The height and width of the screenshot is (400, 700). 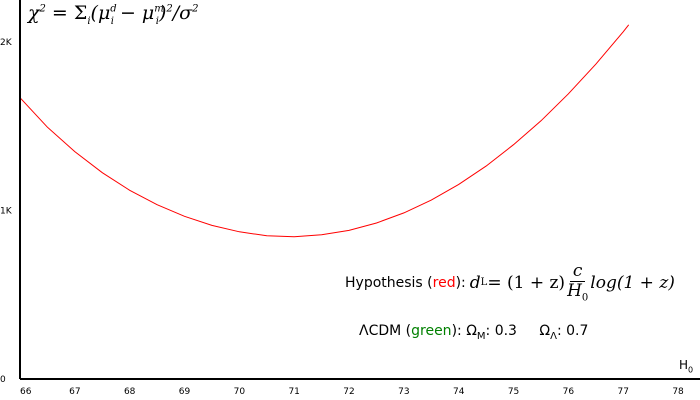 What do you see at coordinates (444, 282) in the screenshot?
I see `legend-red-word: red` at bounding box center [444, 282].